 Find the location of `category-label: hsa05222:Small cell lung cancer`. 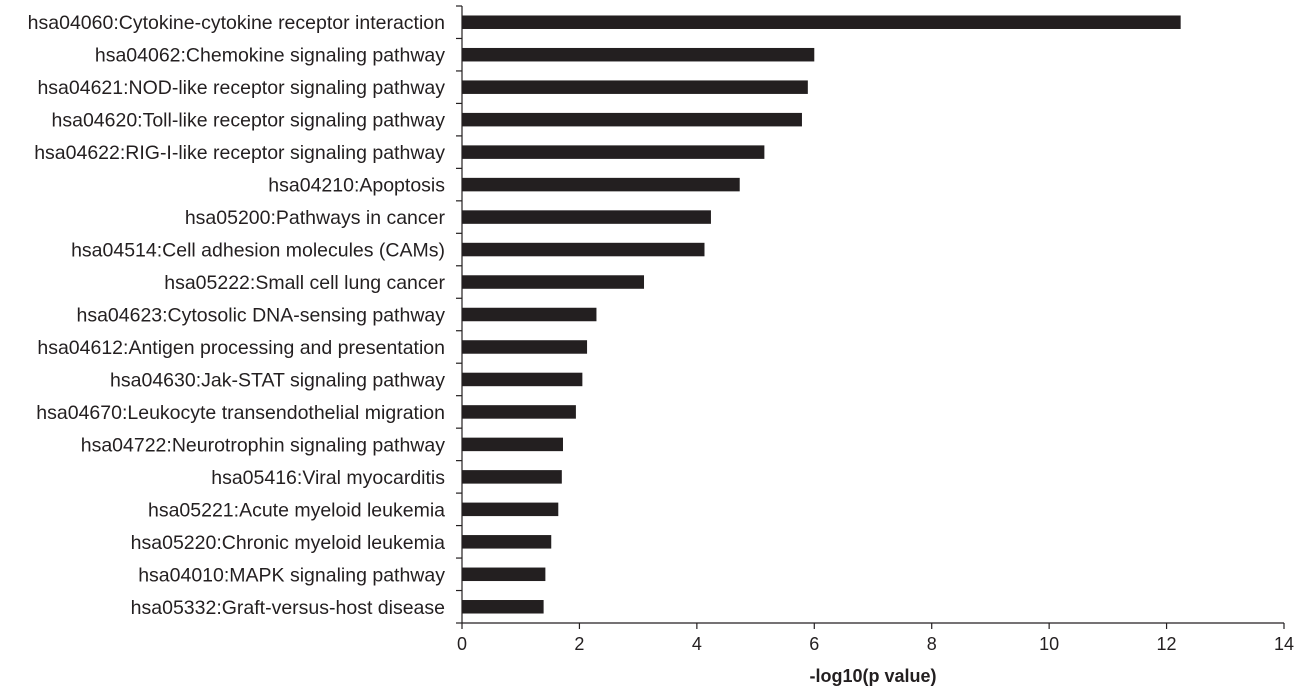

category-label: hsa05222:Small cell lung cancer is located at coordinates (304, 283).